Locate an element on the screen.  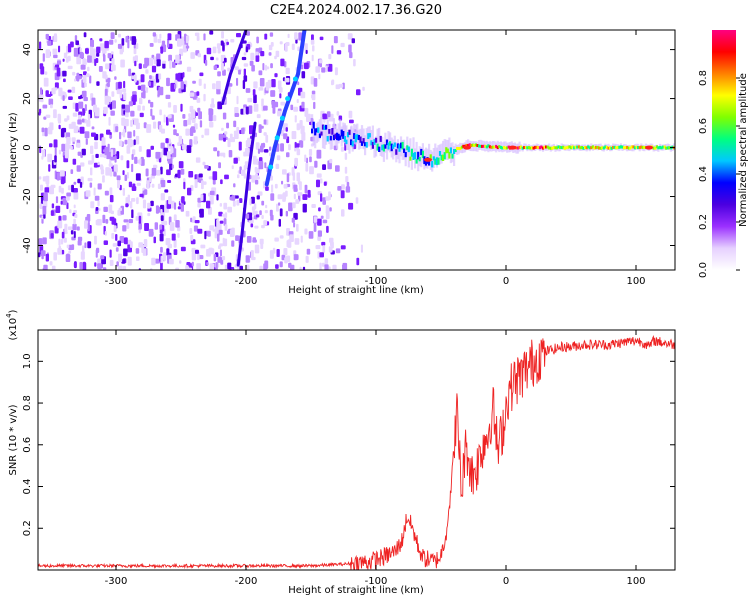
multiplier-exp: 4 is located at coordinates (9, 315).